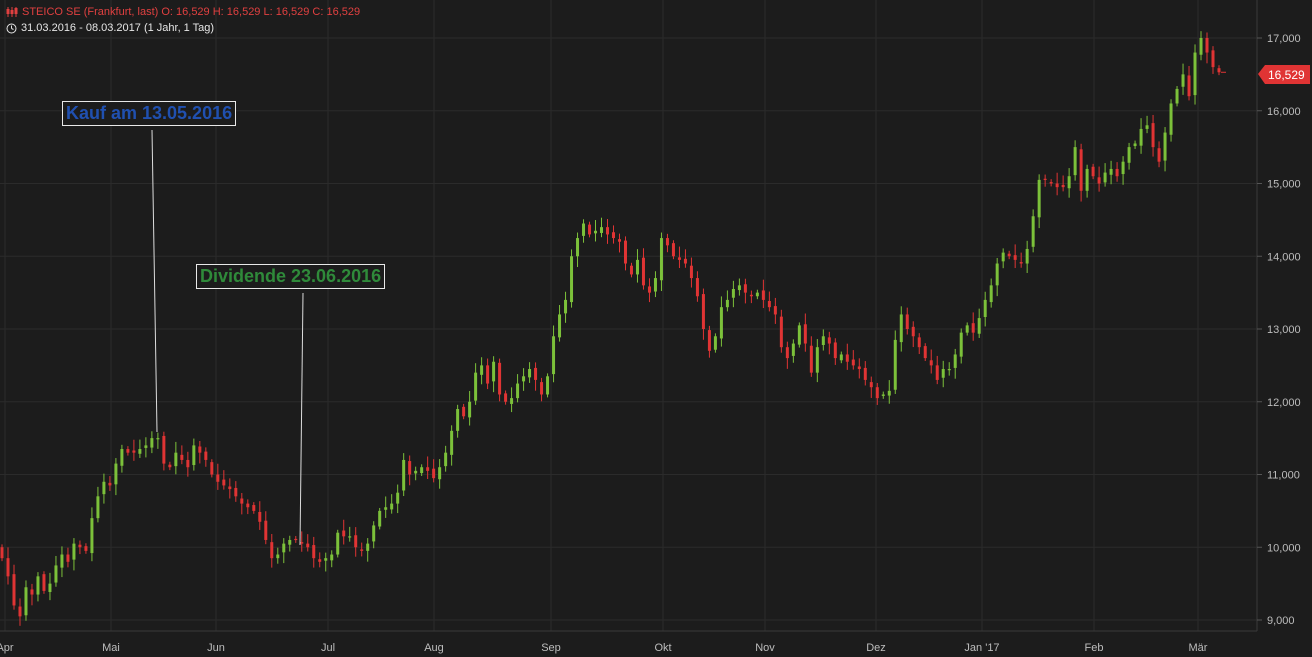 This screenshot has height=657, width=1312. I want to click on x-axis: Apr Mai Jun Jul Aug Sep Okt Nov Dez Jan '17 Feb Mär, so click(604, 648).